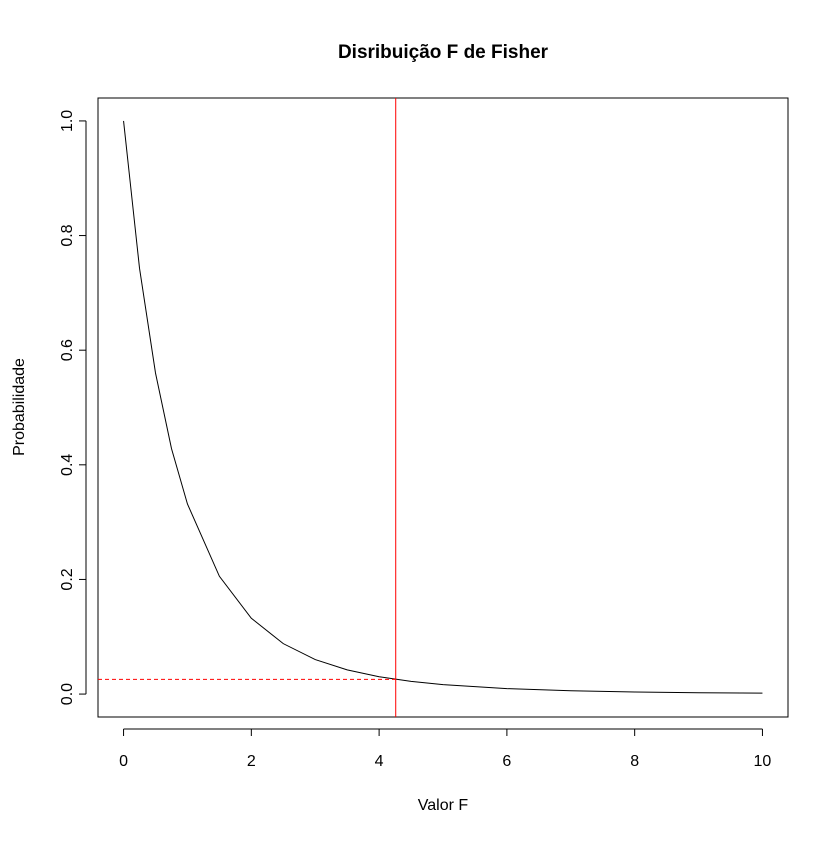 This screenshot has width=839, height=844. Describe the element at coordinates (67, 694) in the screenshot. I see `y-tick-label: 0.0` at that location.